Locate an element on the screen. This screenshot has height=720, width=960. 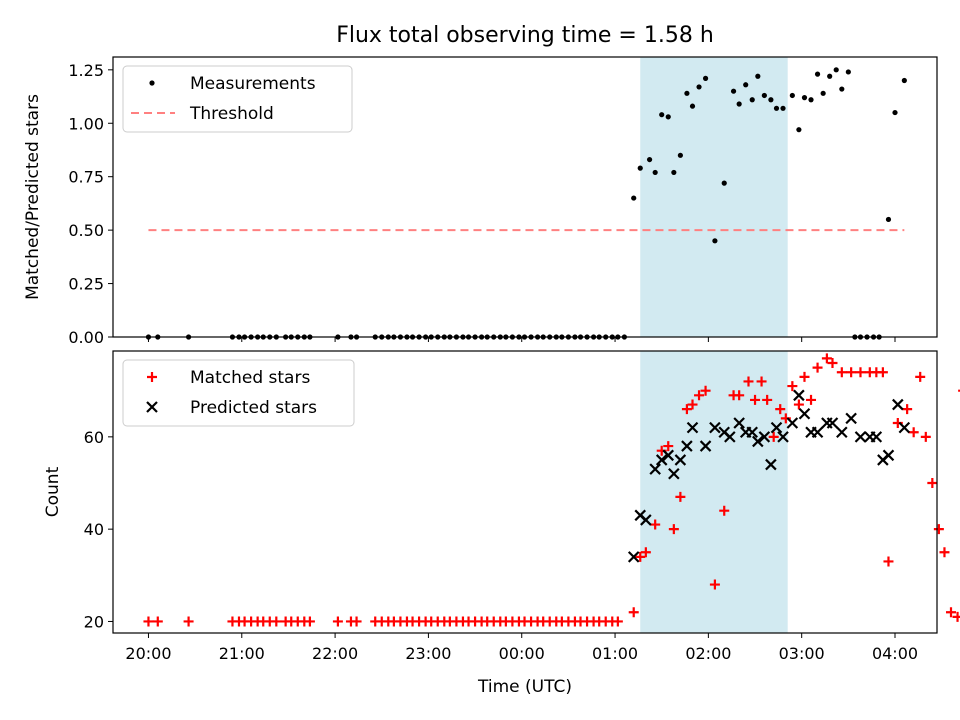
legend: Measurements Threshold is located at coordinates (237, 99).